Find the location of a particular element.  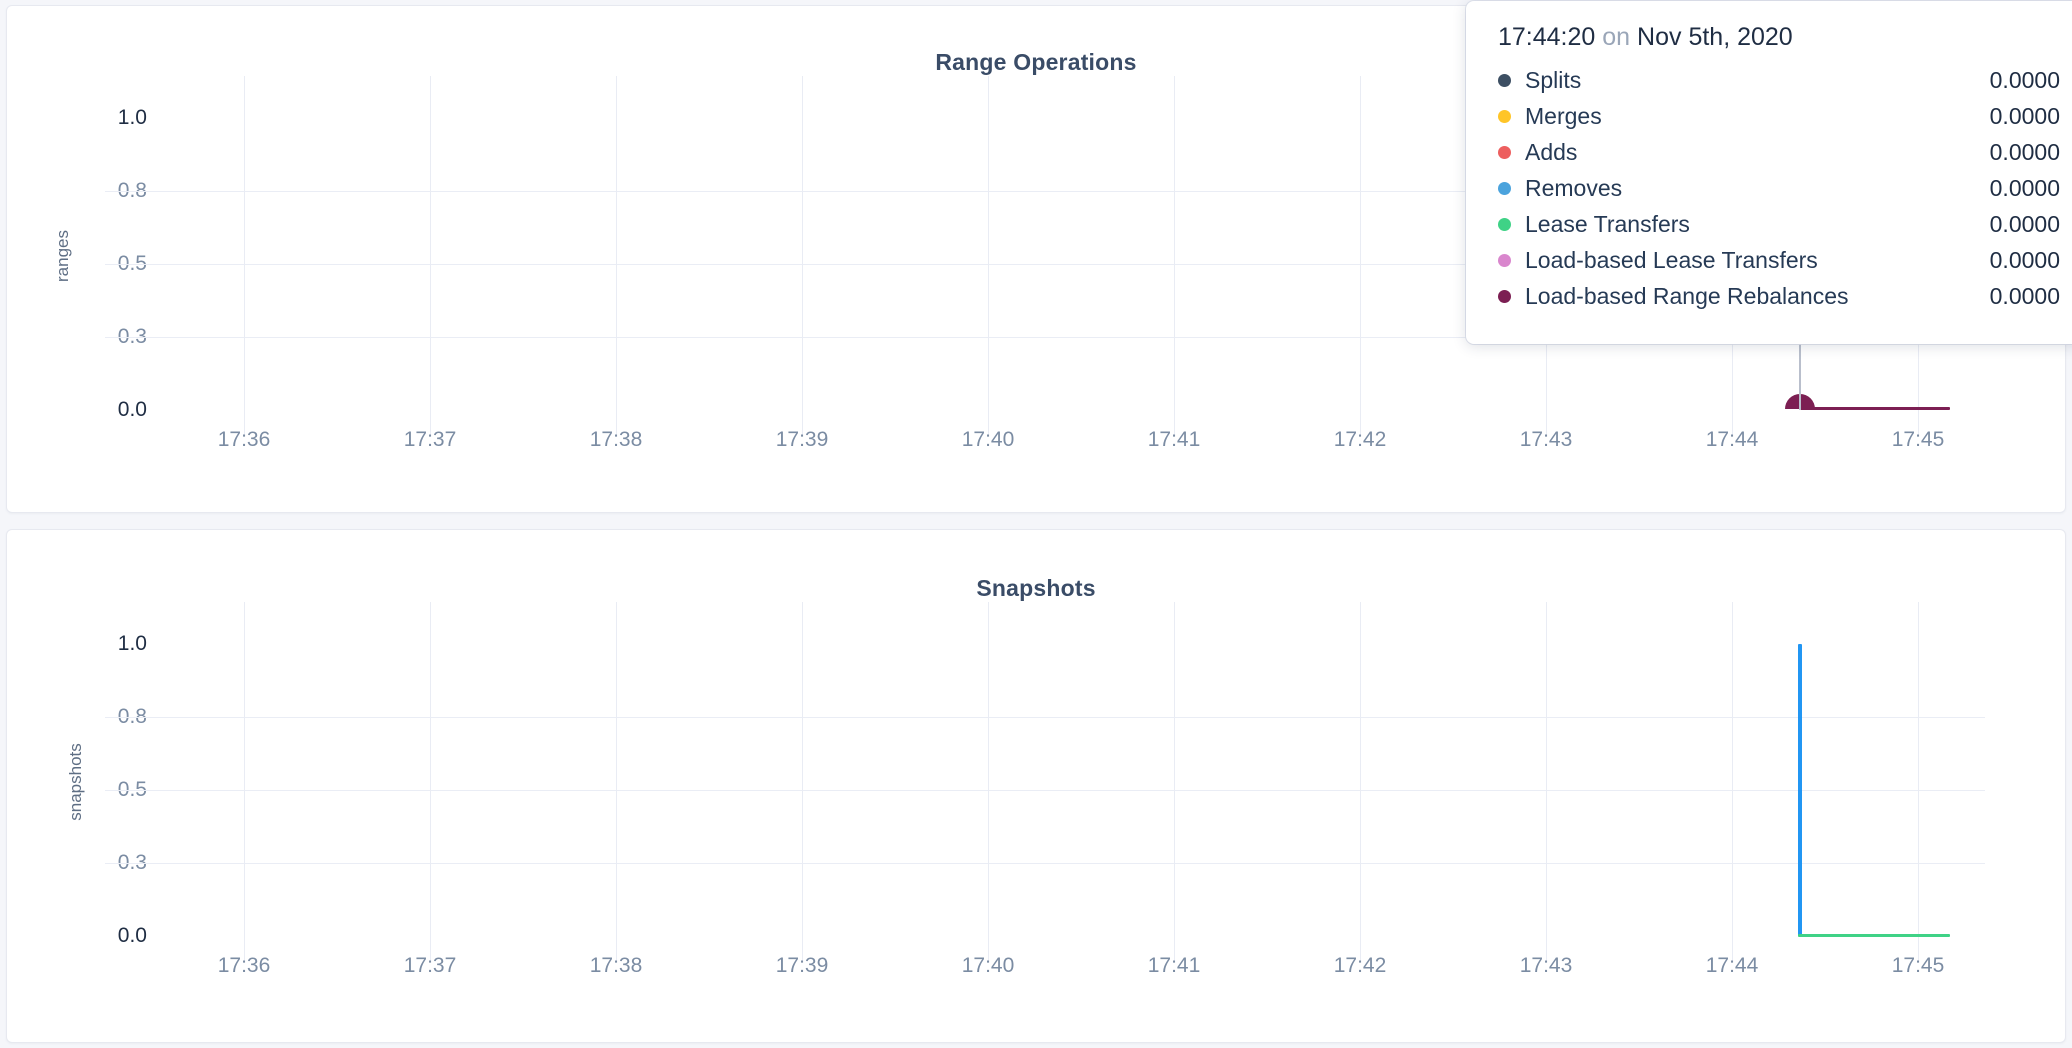

tooltip-row: Lease Transfers 0.0000 is located at coordinates (1779, 224).